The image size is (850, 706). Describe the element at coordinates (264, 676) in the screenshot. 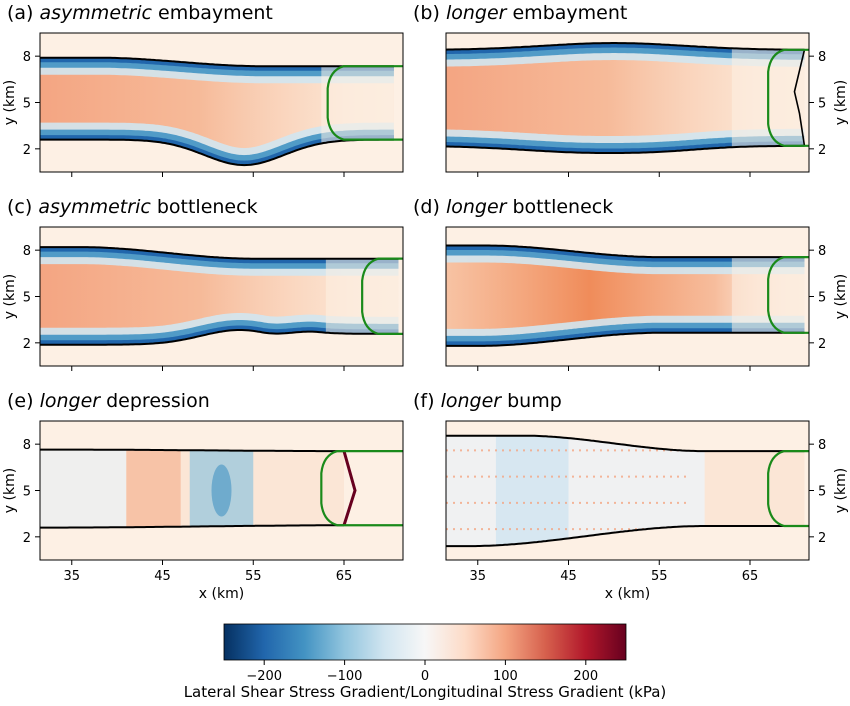

I see `colorbar-tick-label: −200` at that location.